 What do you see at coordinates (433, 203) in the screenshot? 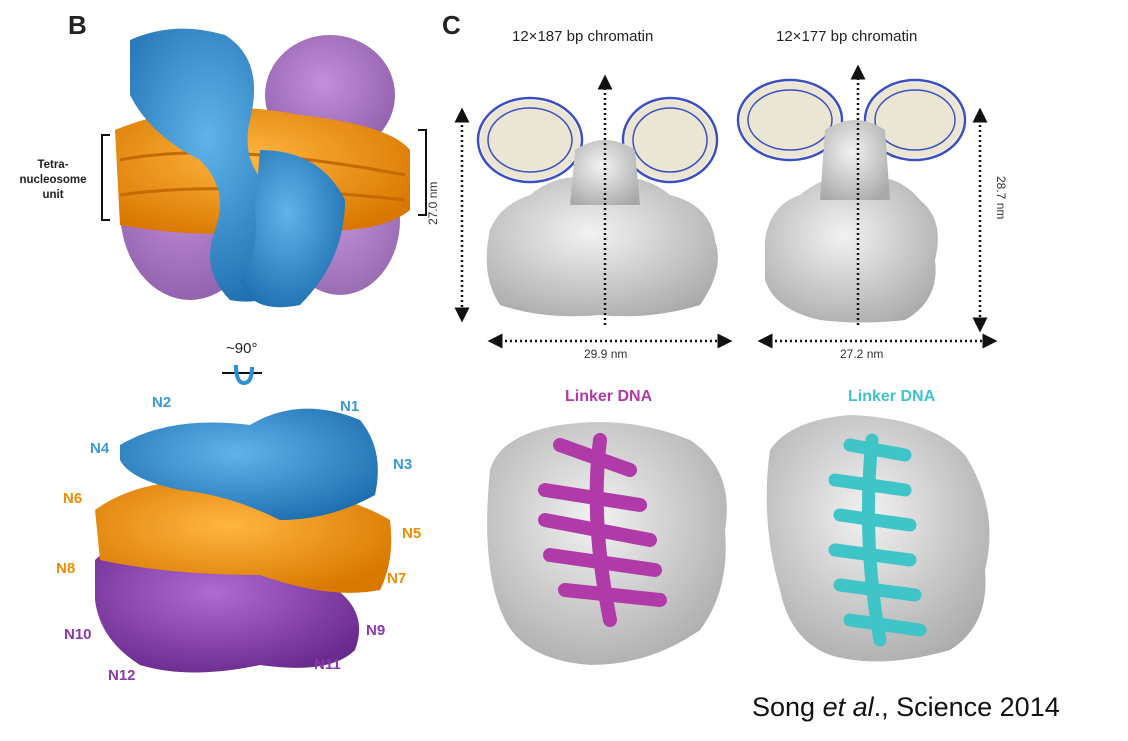
I see `height-187-label: 27.0 nm` at bounding box center [433, 203].